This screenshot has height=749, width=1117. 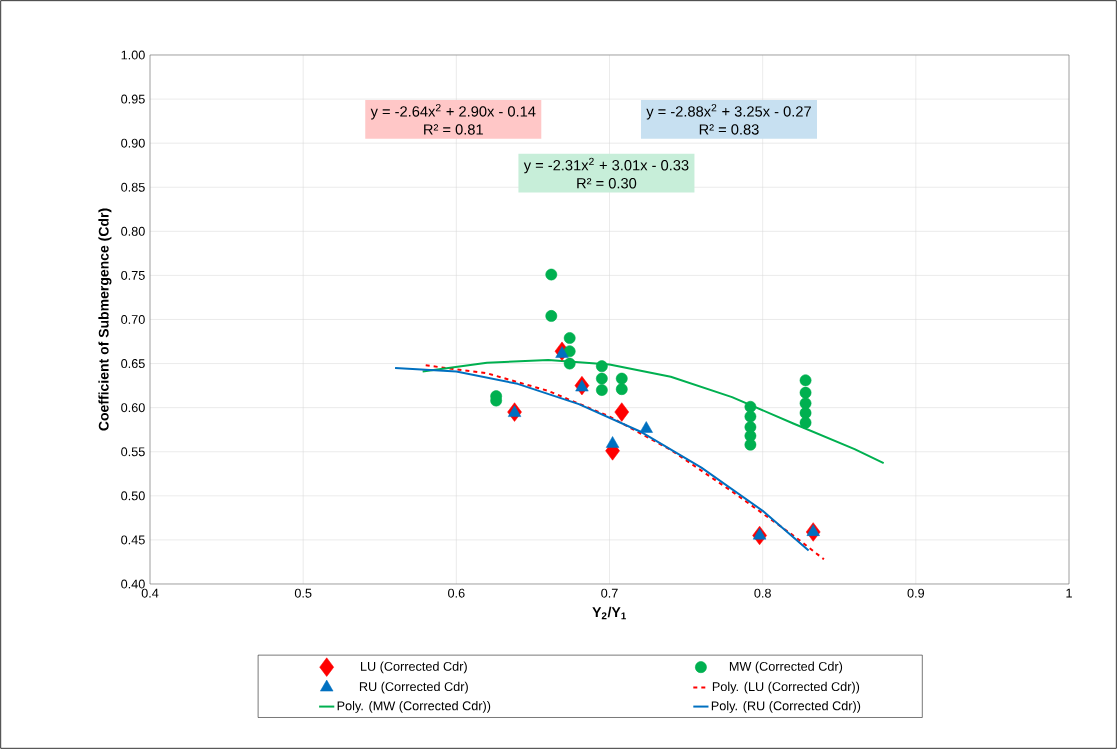 What do you see at coordinates (786, 706) in the screenshot?
I see `legend-label: Poly. (RU (Corrected Cdr))` at bounding box center [786, 706].